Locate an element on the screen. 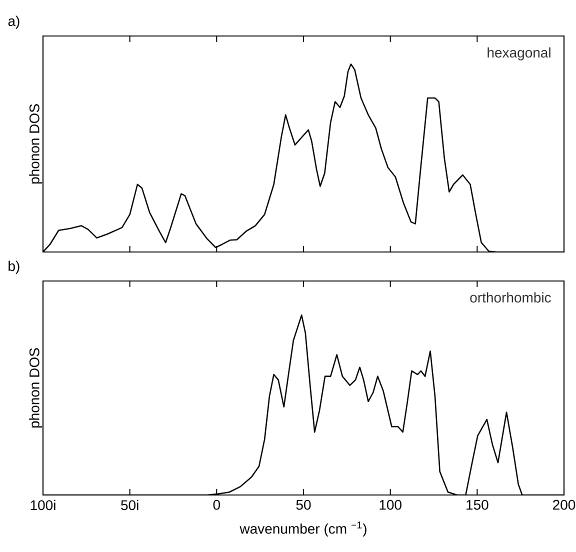  x-tick-label: 100i is located at coordinates (43, 505).